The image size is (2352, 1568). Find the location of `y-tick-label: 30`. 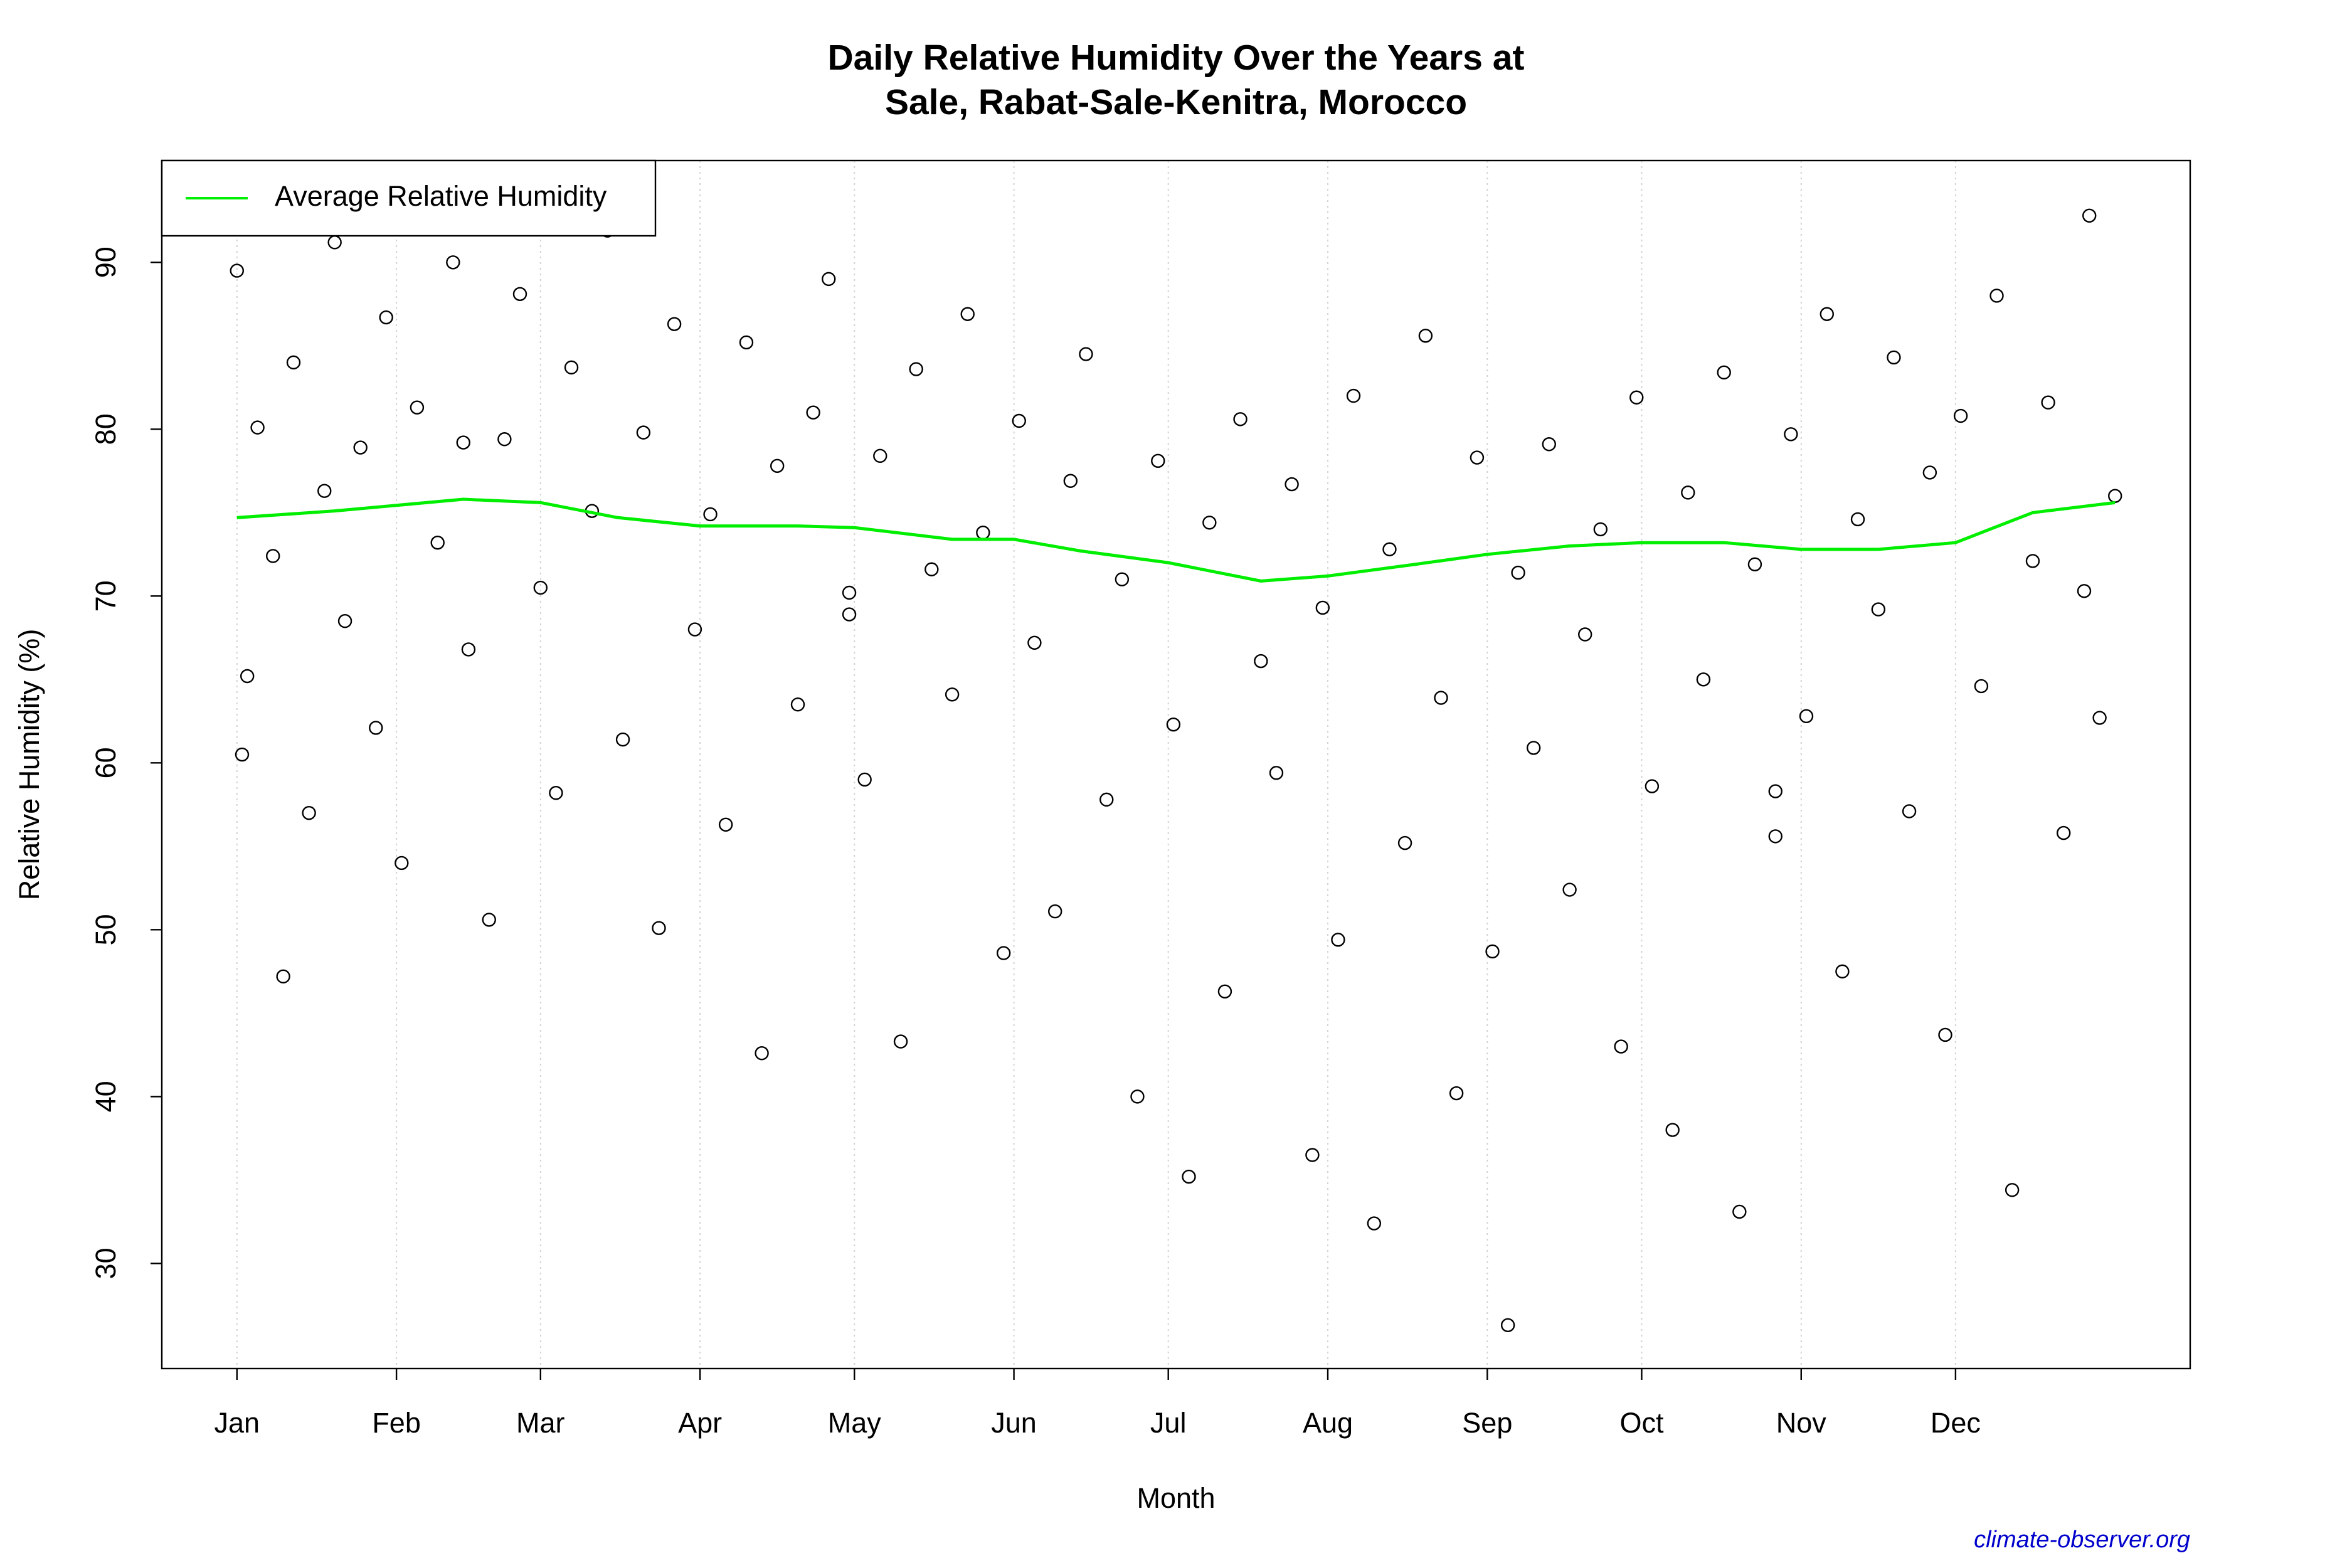

y-tick-label: 30 is located at coordinates (106, 1263).